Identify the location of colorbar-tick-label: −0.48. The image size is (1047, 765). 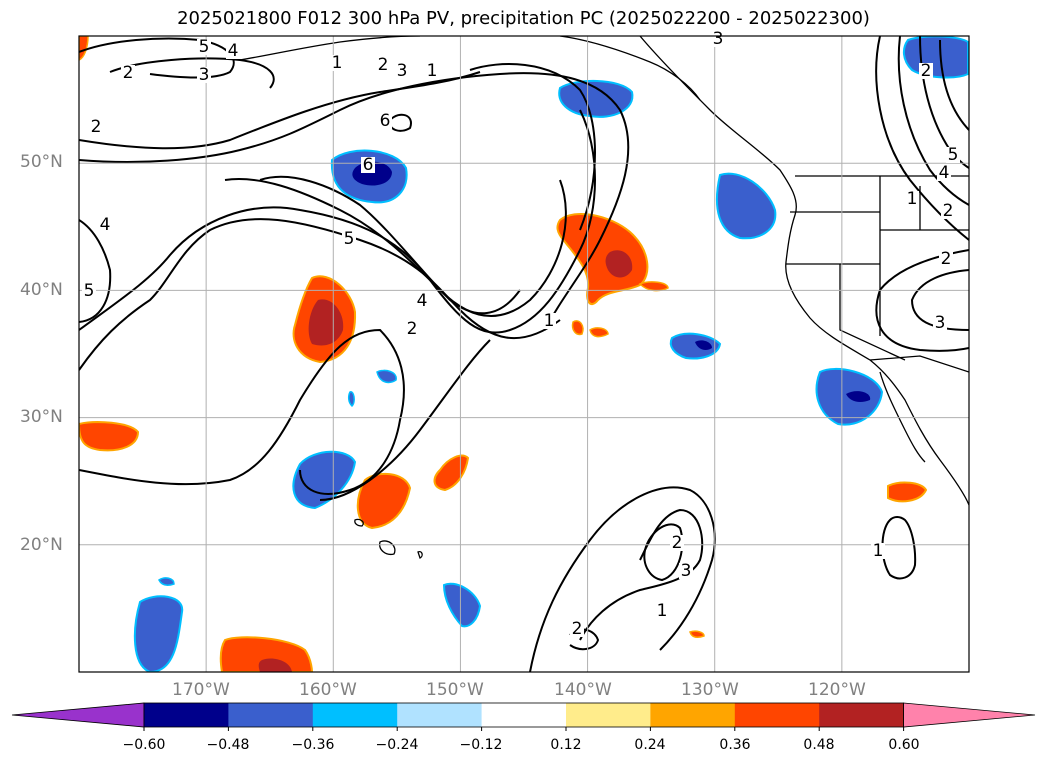
(228, 745).